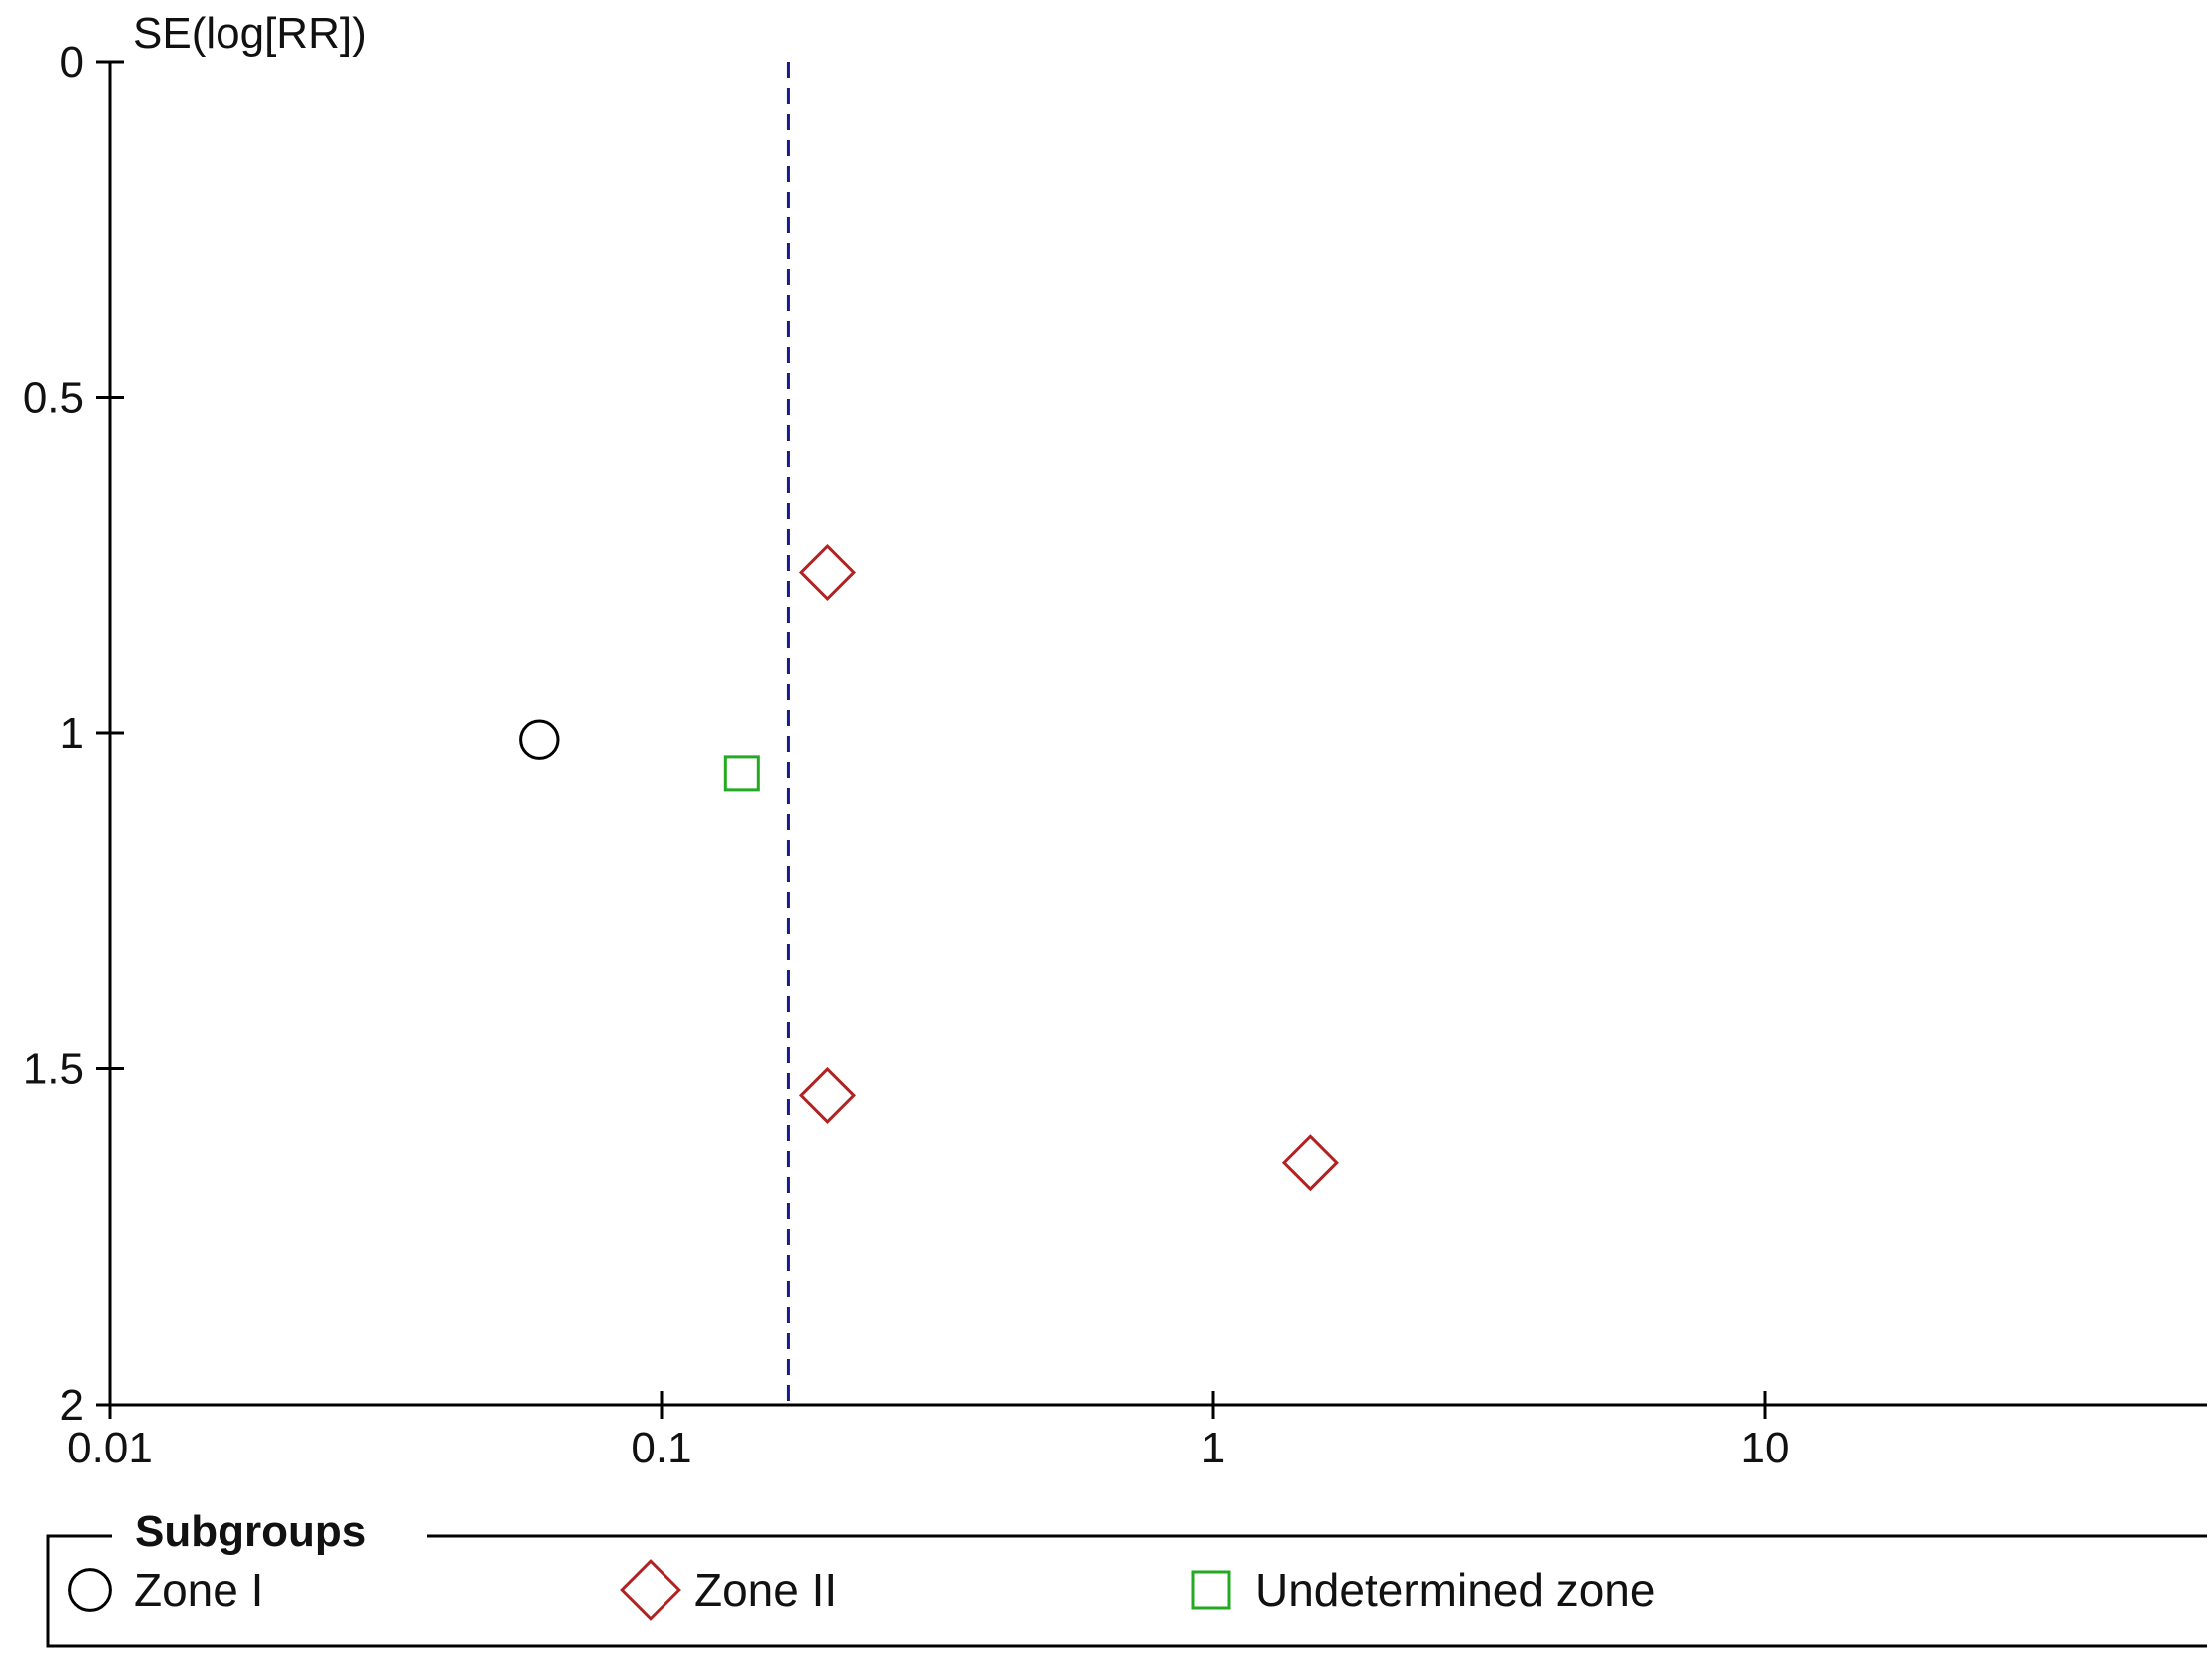  I want to click on legend-title: Subgroups, so click(250, 1531).